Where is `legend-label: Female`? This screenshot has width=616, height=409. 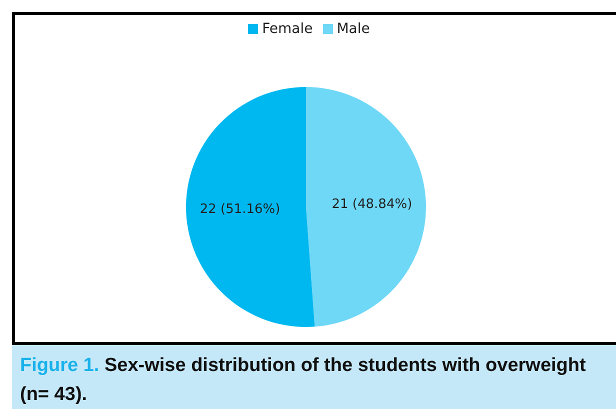 legend-label: Female is located at coordinates (287, 29).